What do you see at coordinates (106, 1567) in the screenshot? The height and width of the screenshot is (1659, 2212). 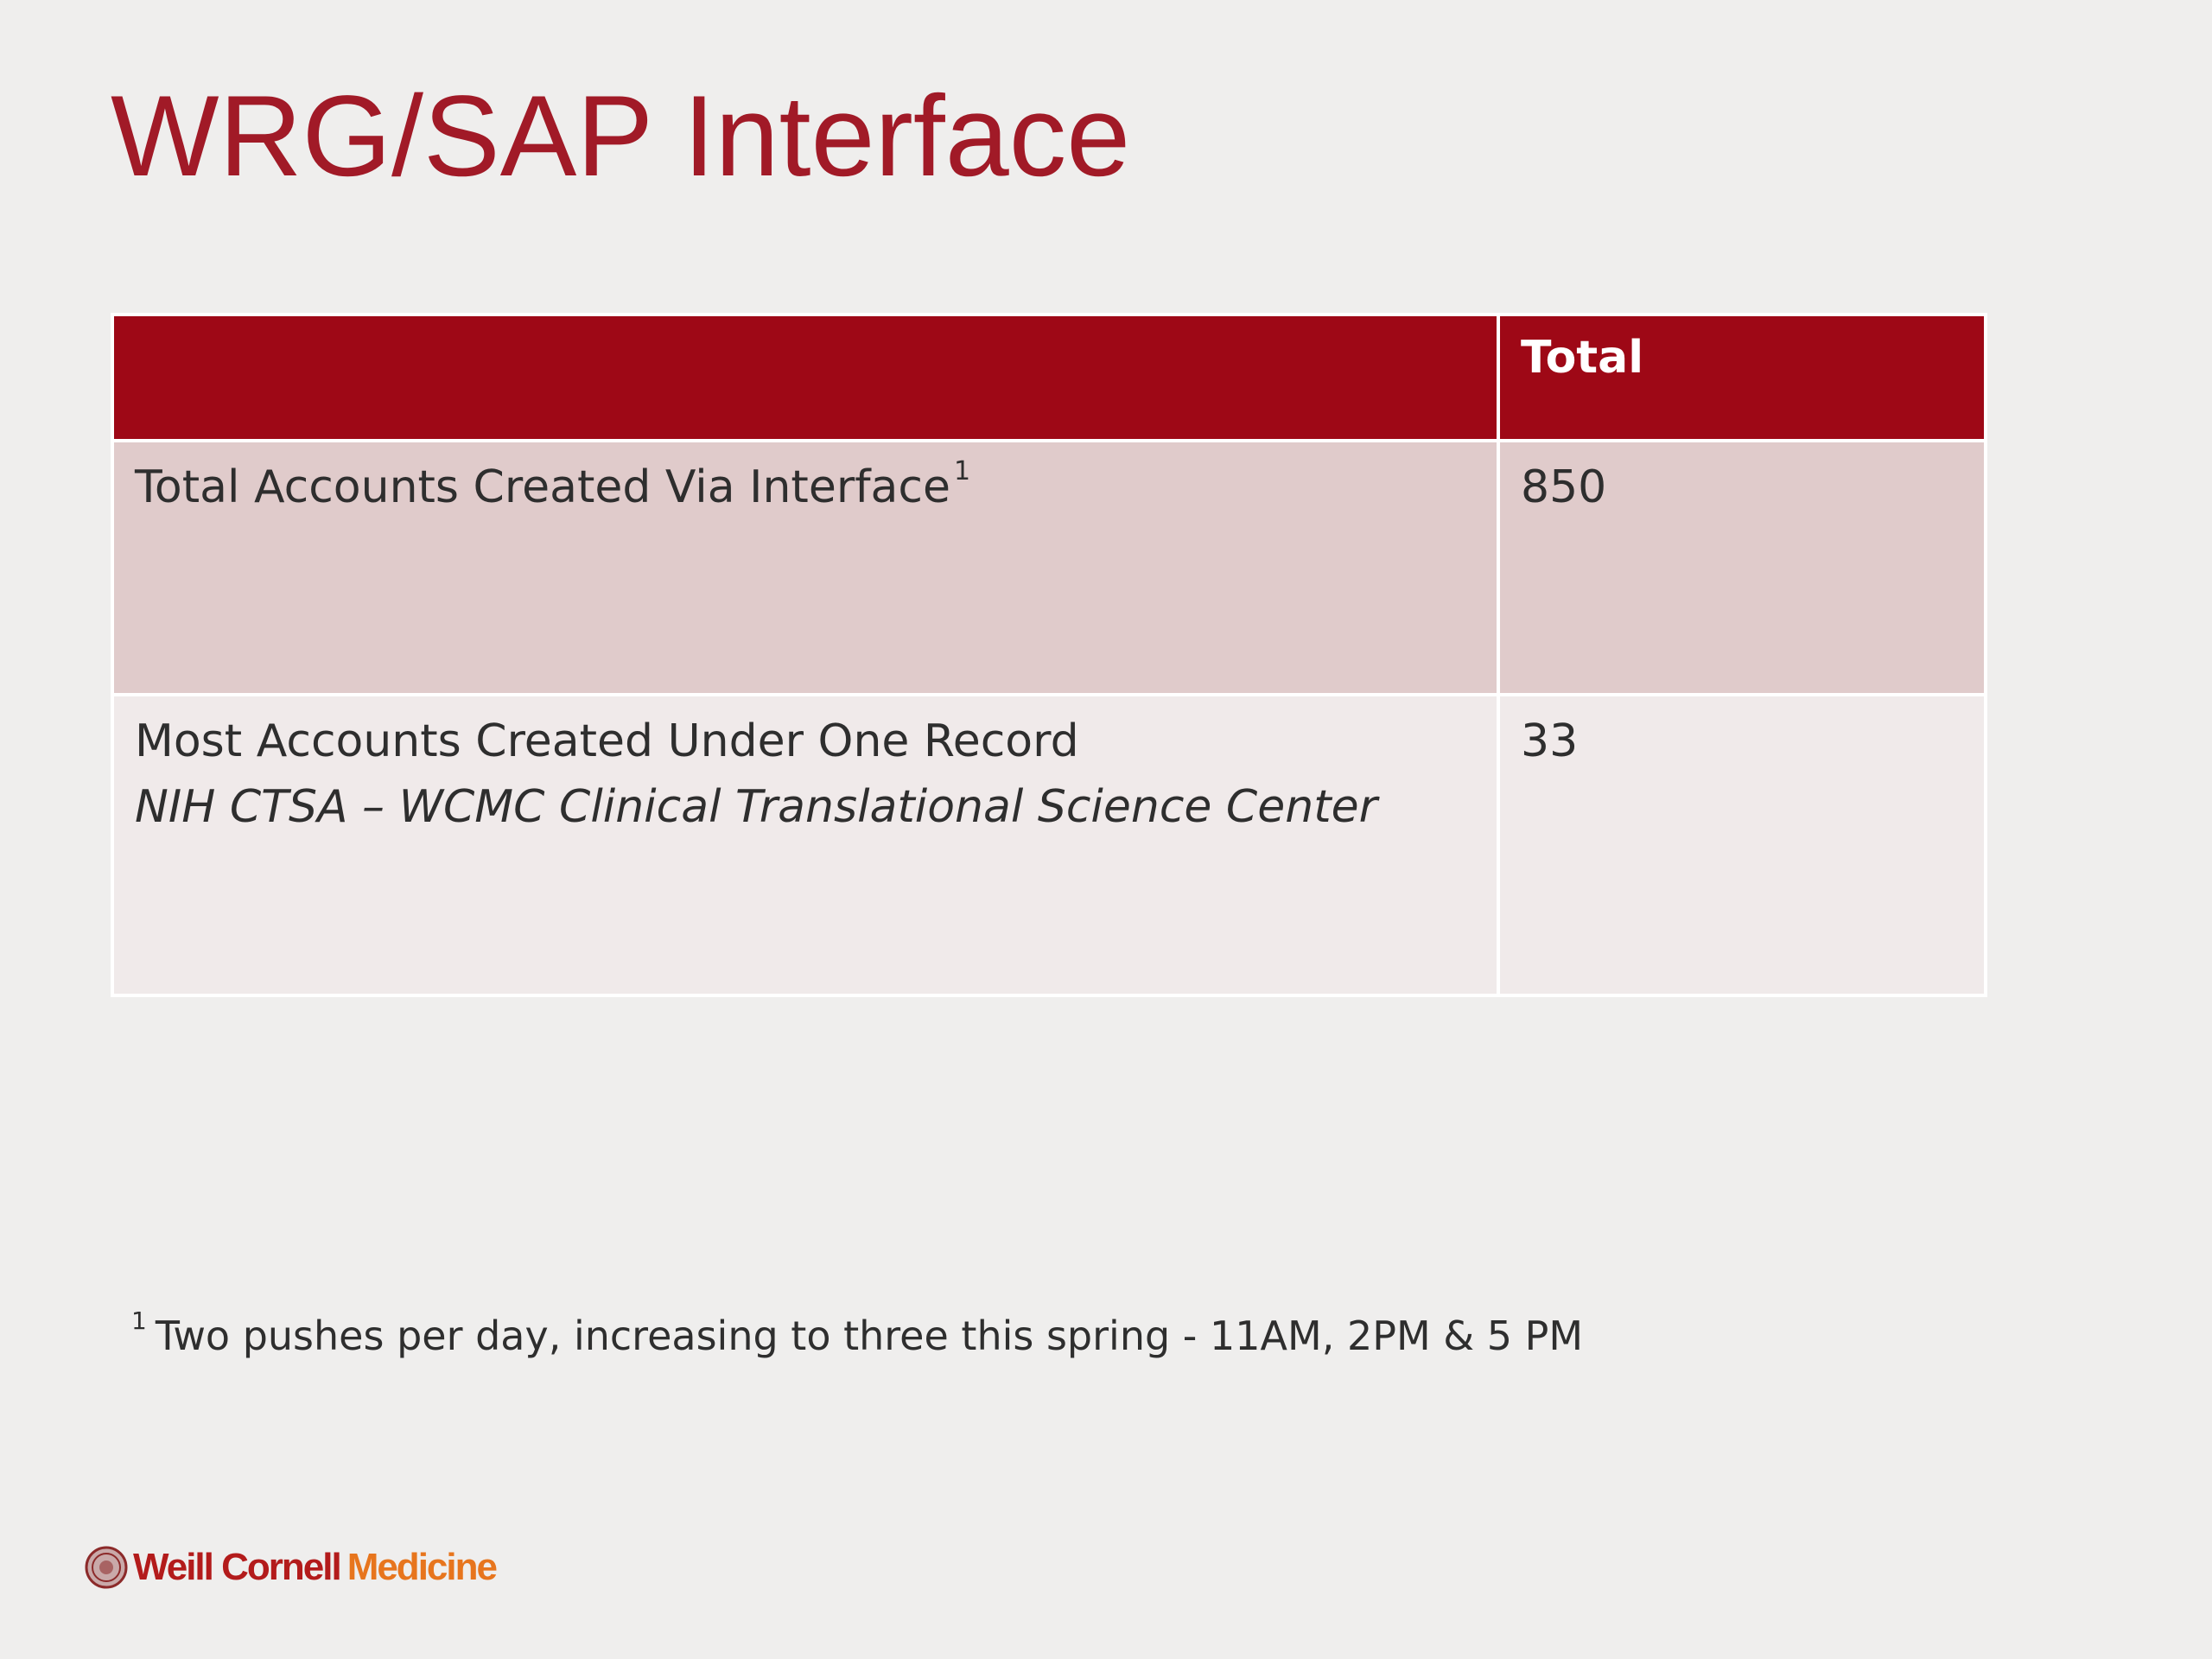 I see `cornell-seal-icon` at bounding box center [106, 1567].